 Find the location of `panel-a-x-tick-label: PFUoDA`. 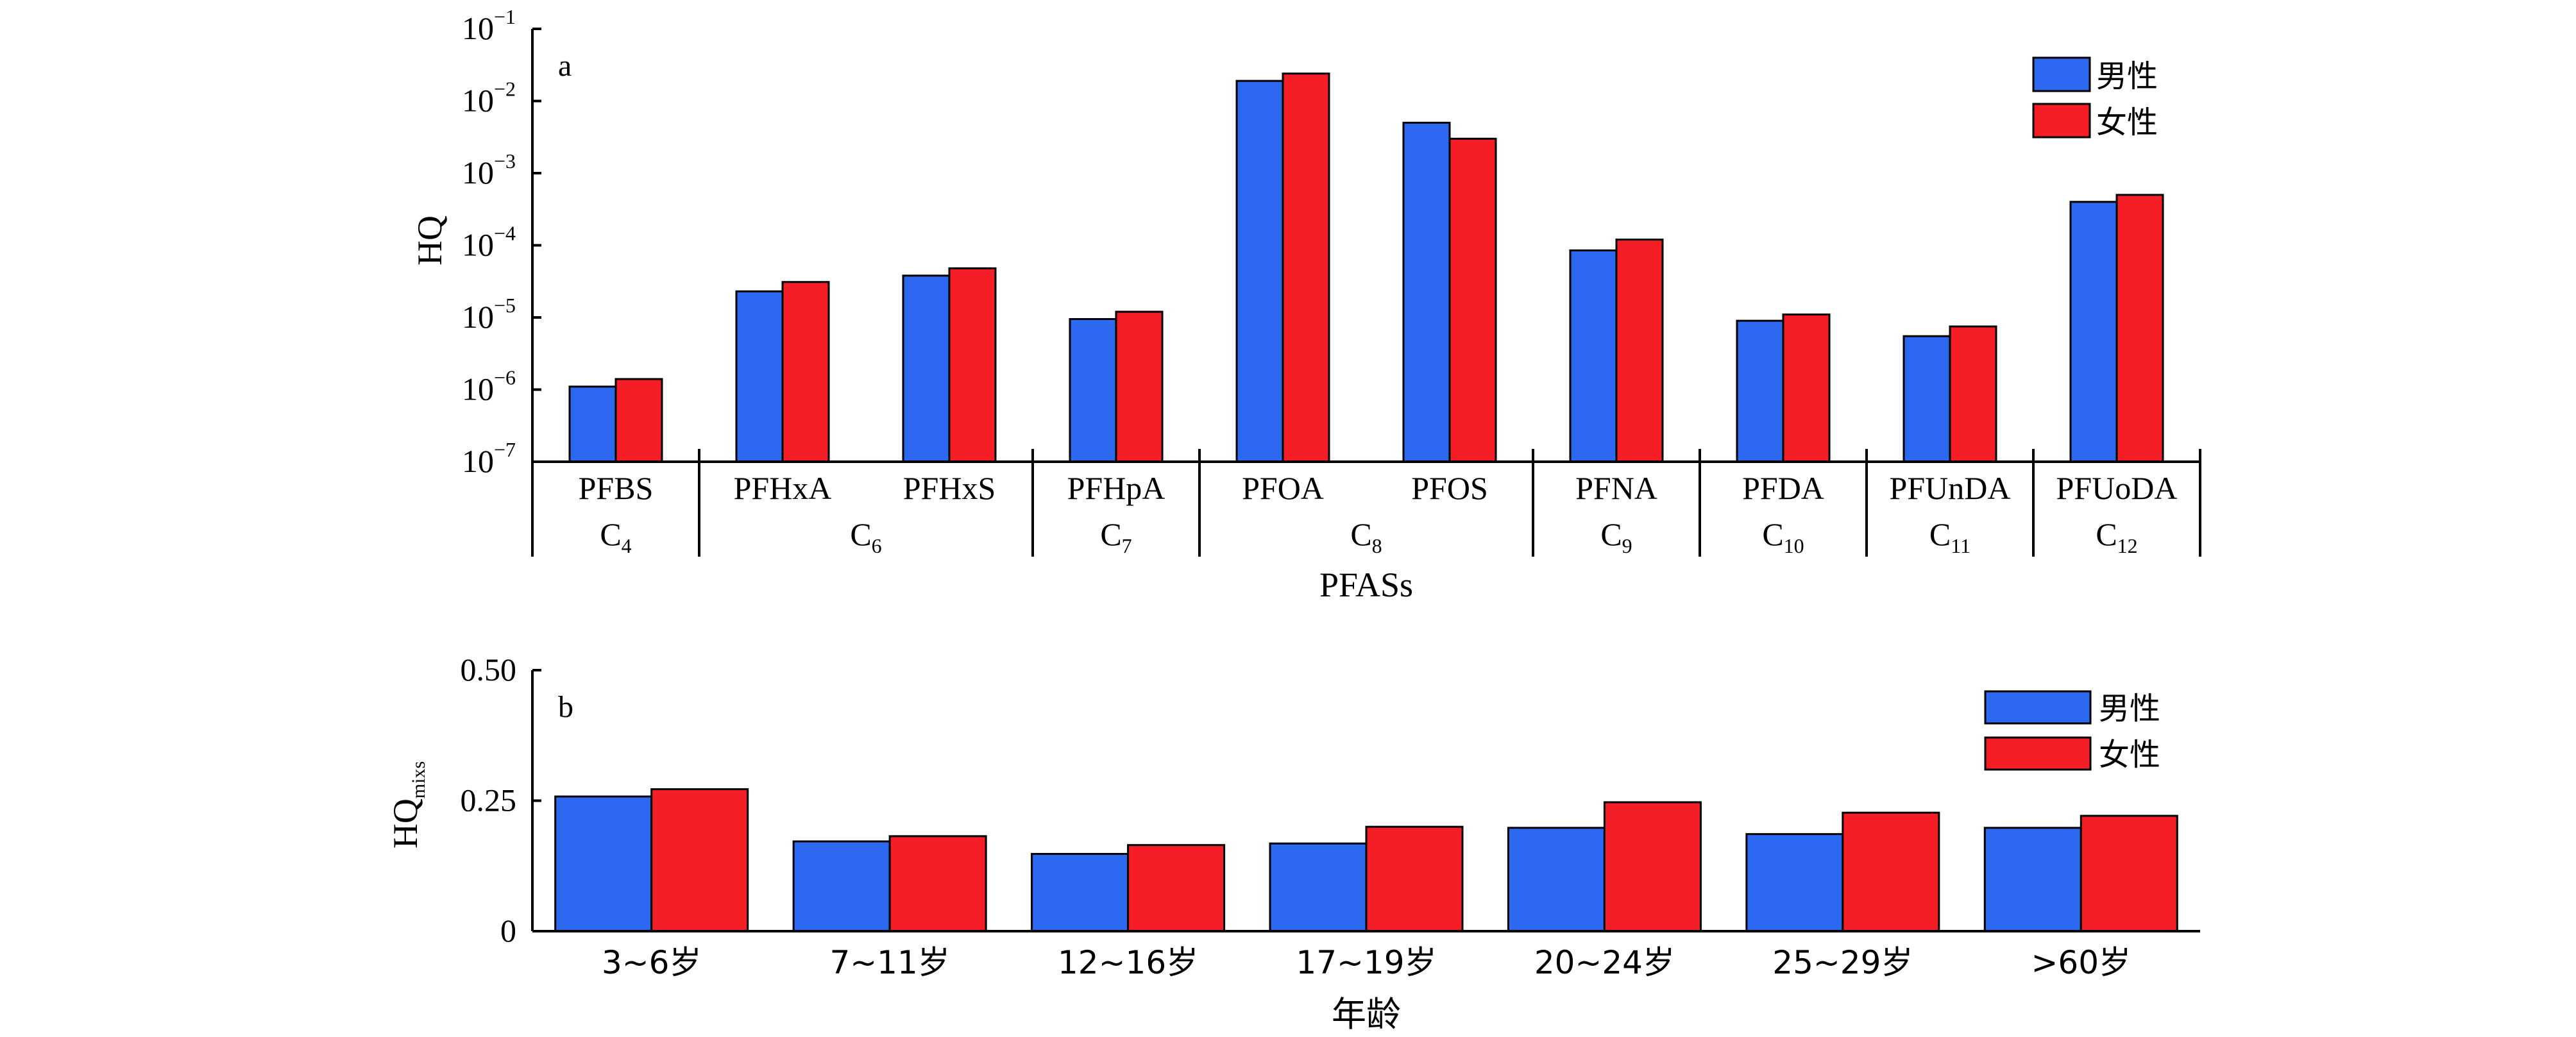

panel-a-x-tick-label: PFUoDA is located at coordinates (2117, 488).